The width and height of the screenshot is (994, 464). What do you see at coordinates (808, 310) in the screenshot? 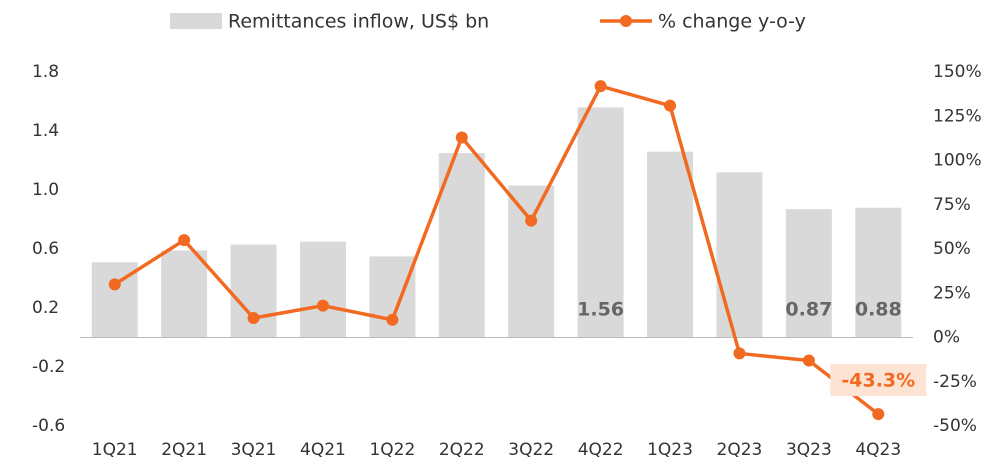
I see `data-label: 0.87` at bounding box center [808, 310].